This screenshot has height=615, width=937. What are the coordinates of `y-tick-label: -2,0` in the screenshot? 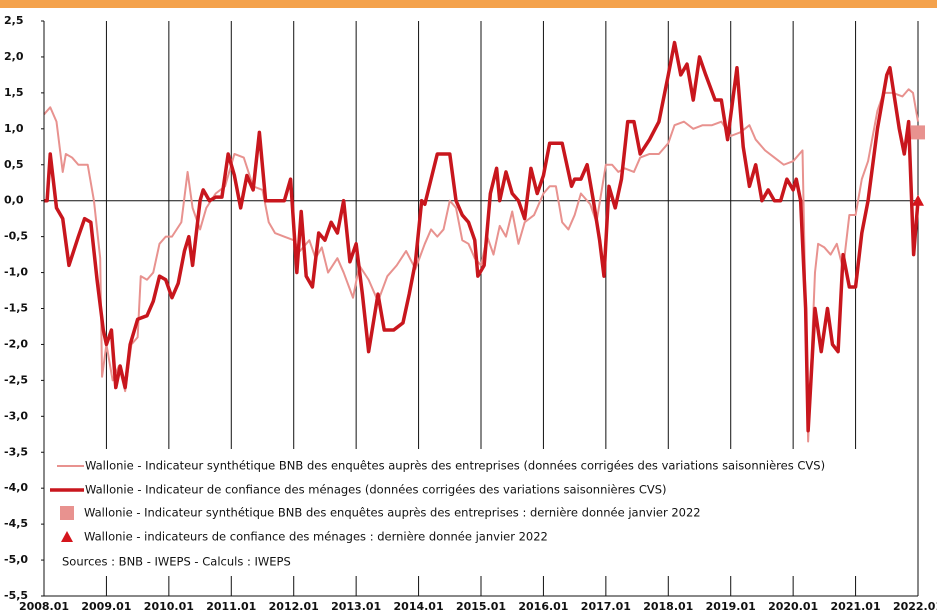 It's located at (16, 343).